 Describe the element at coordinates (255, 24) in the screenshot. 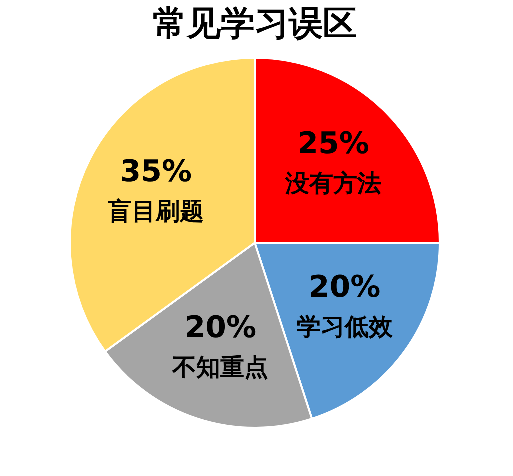

I see `chart-title: 常见学习误区` at that location.